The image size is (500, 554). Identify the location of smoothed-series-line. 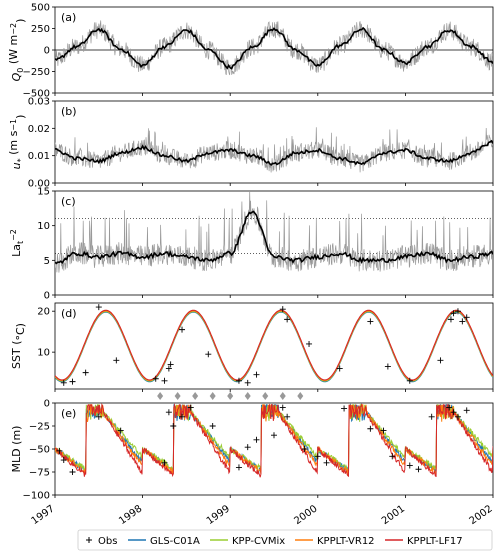
(274, 48).